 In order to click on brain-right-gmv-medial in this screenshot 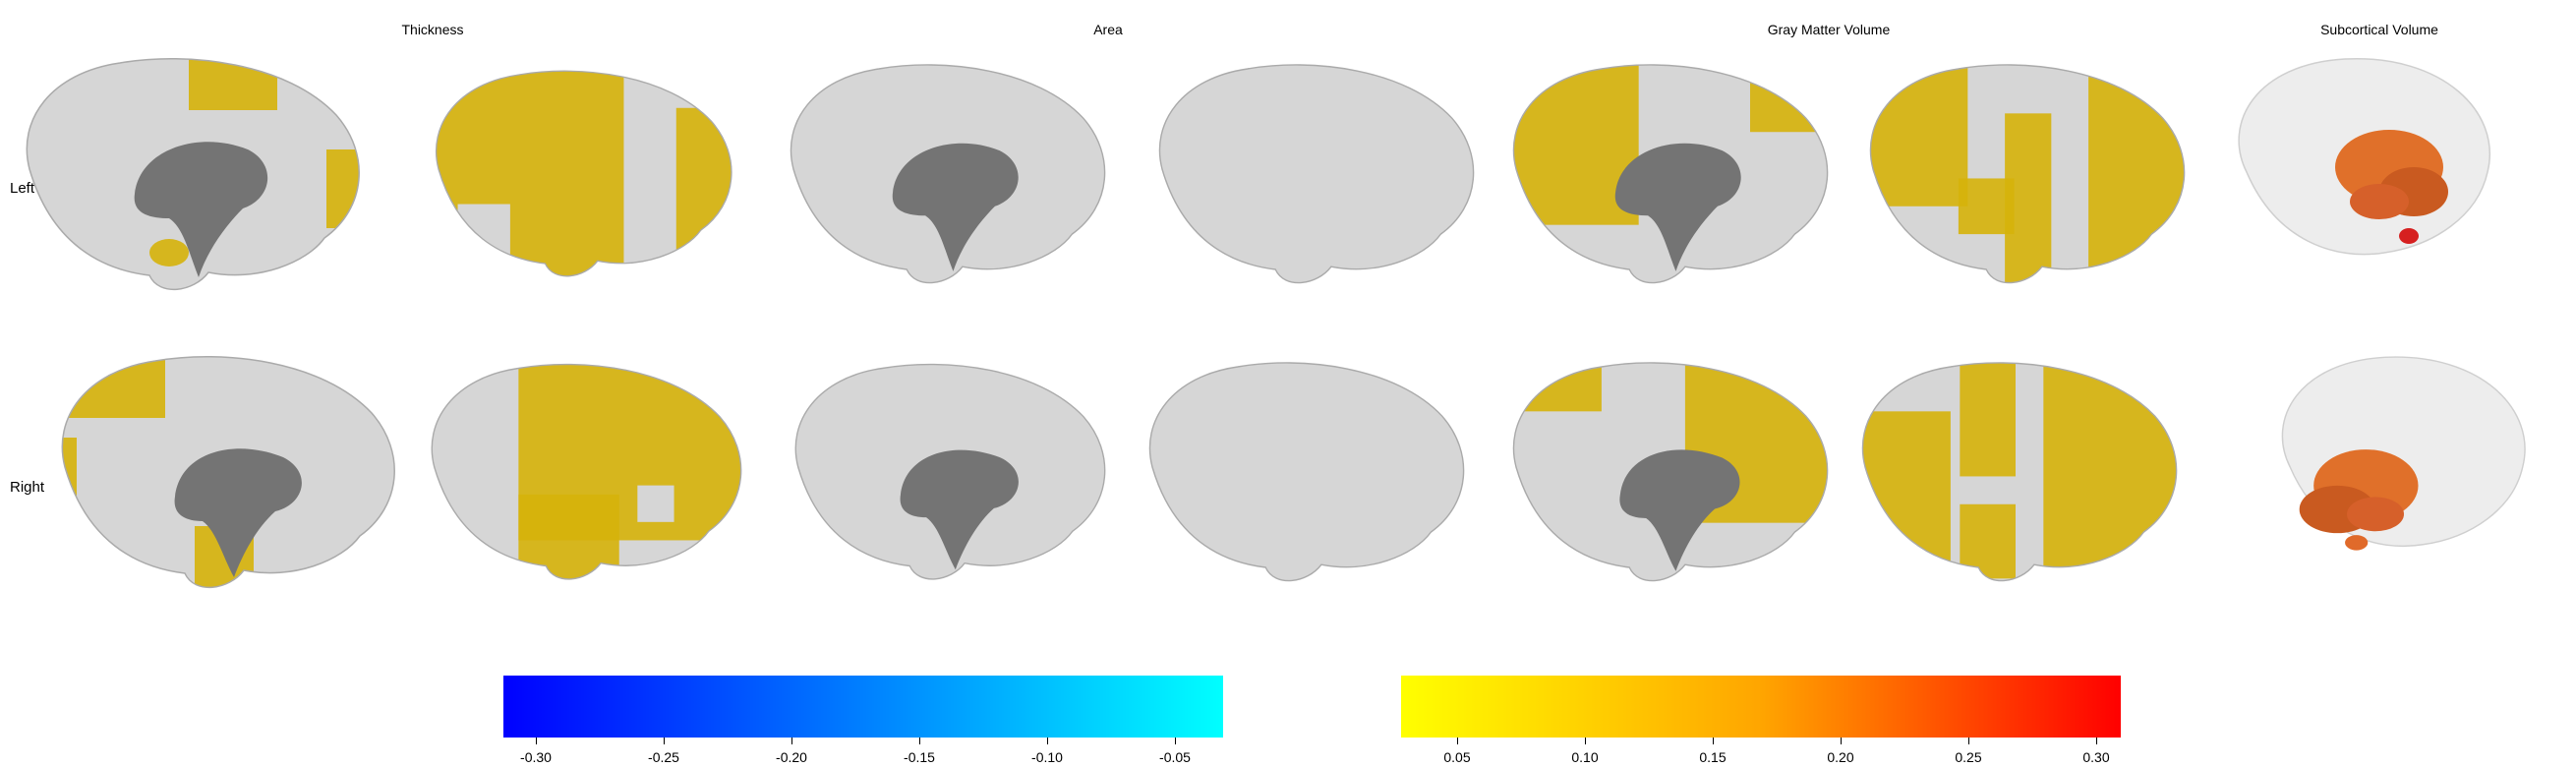, I will do `click(1670, 472)`.